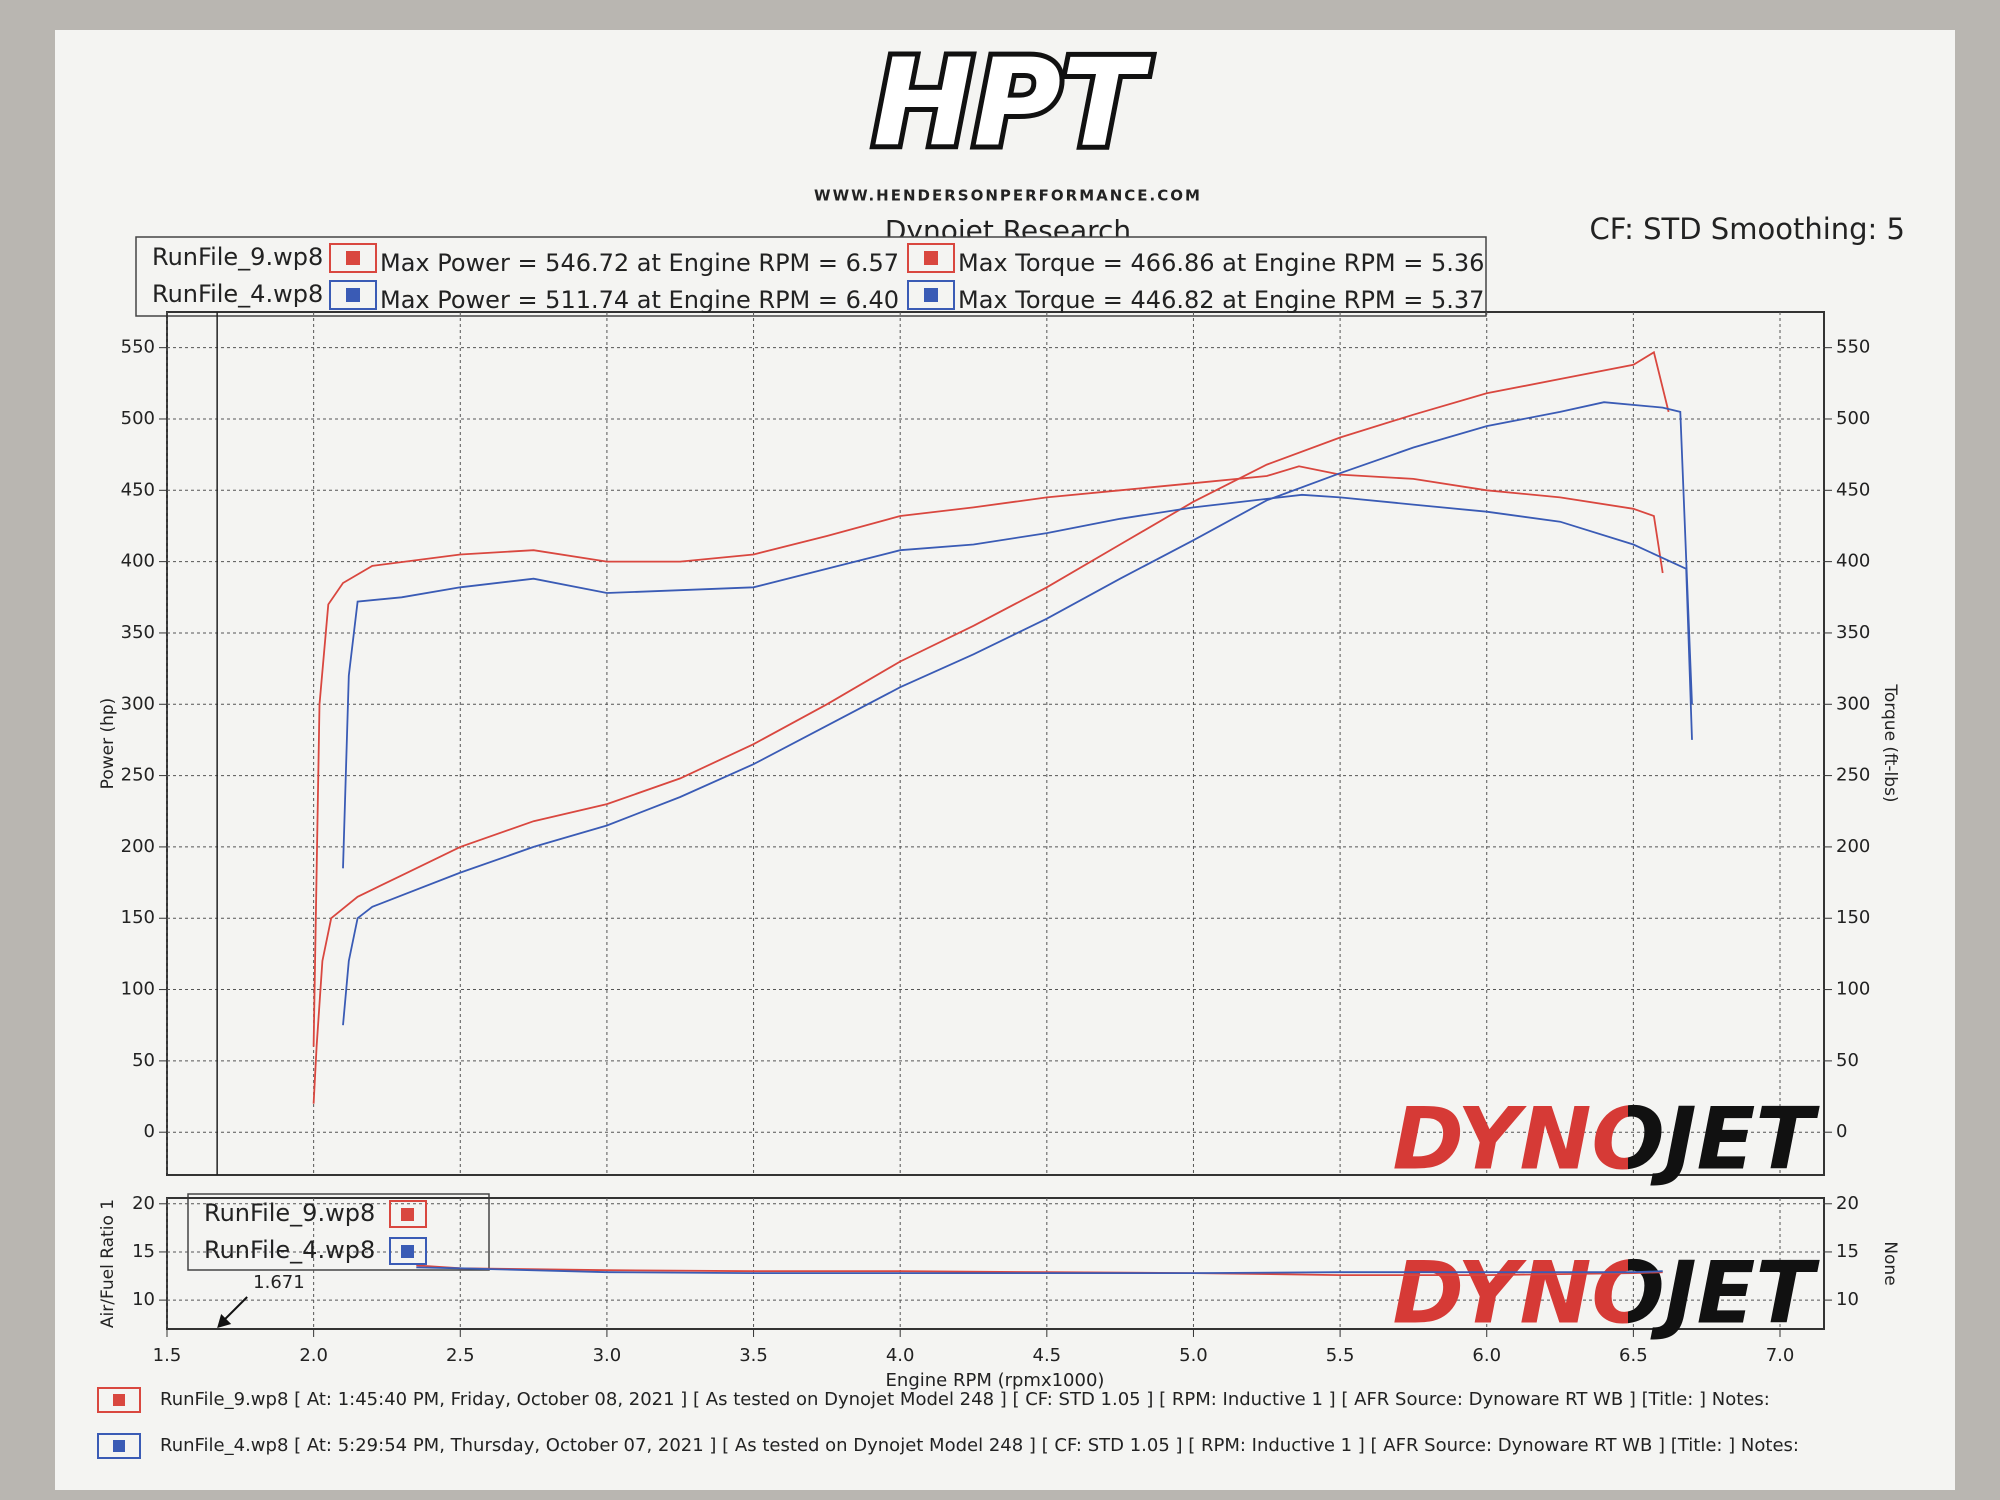 This screenshot has width=2000, height=1500. Describe the element at coordinates (289, 1213) in the screenshot. I see `legend-label: RunFile_9.wp8` at that location.